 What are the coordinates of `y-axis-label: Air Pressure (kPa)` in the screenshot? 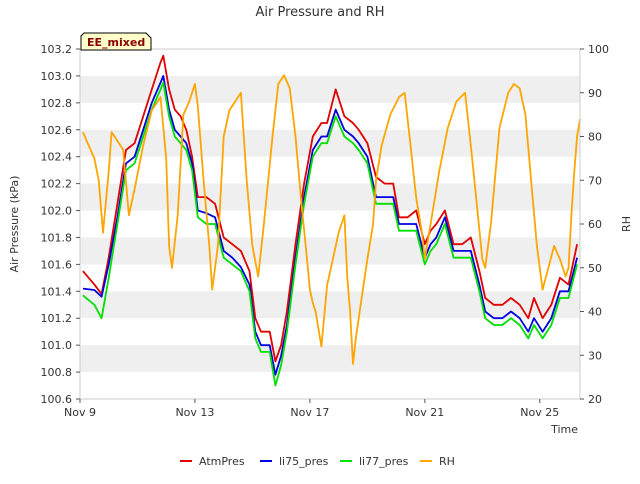 It's located at (14, 224).